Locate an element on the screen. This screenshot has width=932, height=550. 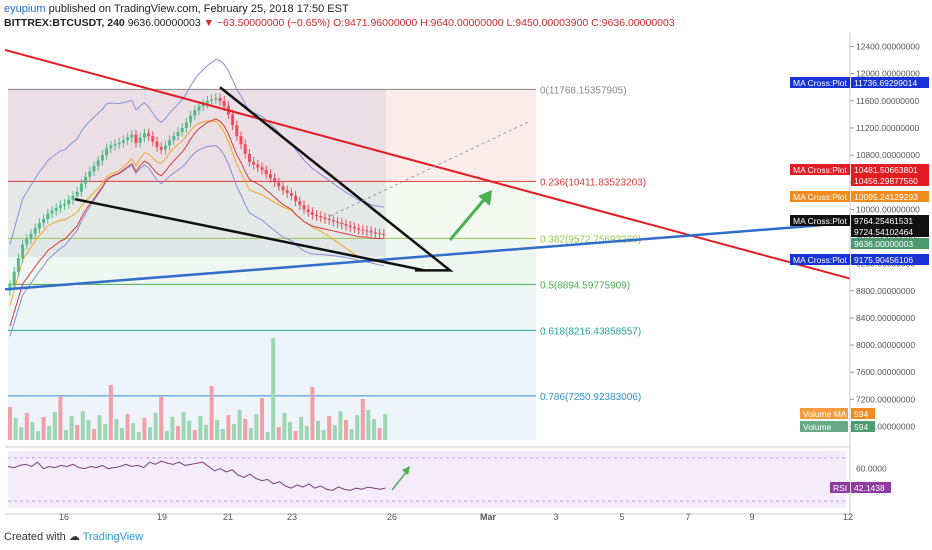
fib-label: 0.382(9572.75693260) is located at coordinates (590, 239).